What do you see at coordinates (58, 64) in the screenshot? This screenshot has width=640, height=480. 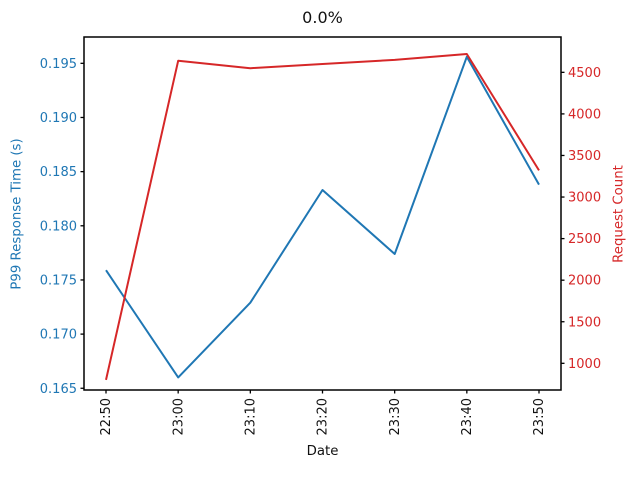 I see `y-tick-label-left: 0.195` at bounding box center [58, 64].